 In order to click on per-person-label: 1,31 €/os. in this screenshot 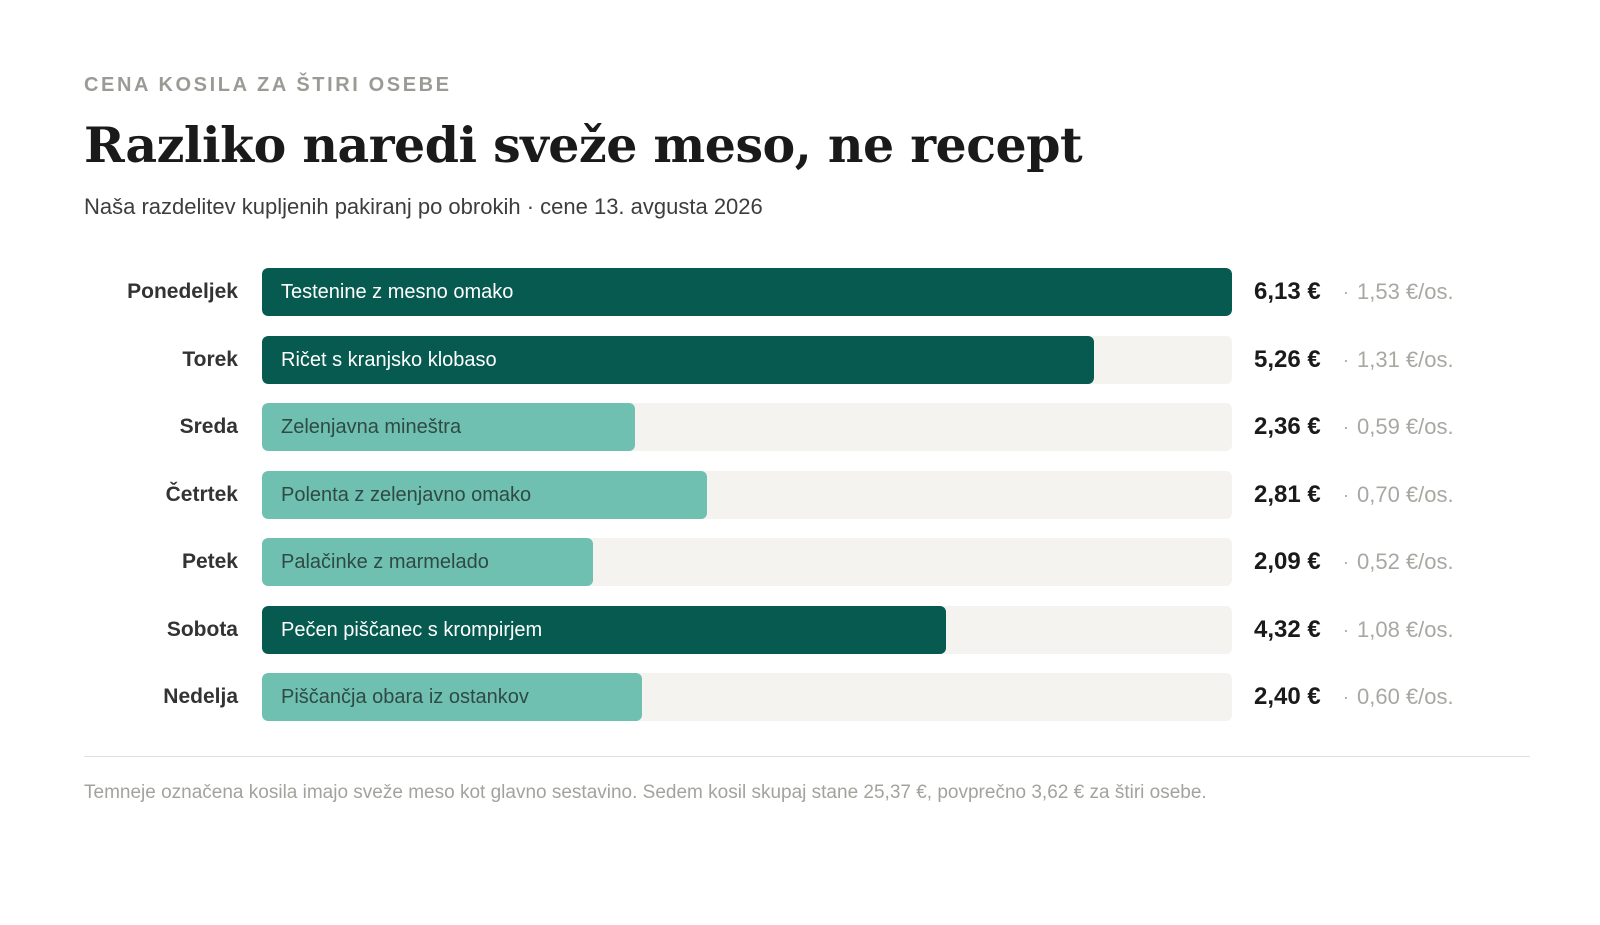, I will do `click(1405, 359)`.